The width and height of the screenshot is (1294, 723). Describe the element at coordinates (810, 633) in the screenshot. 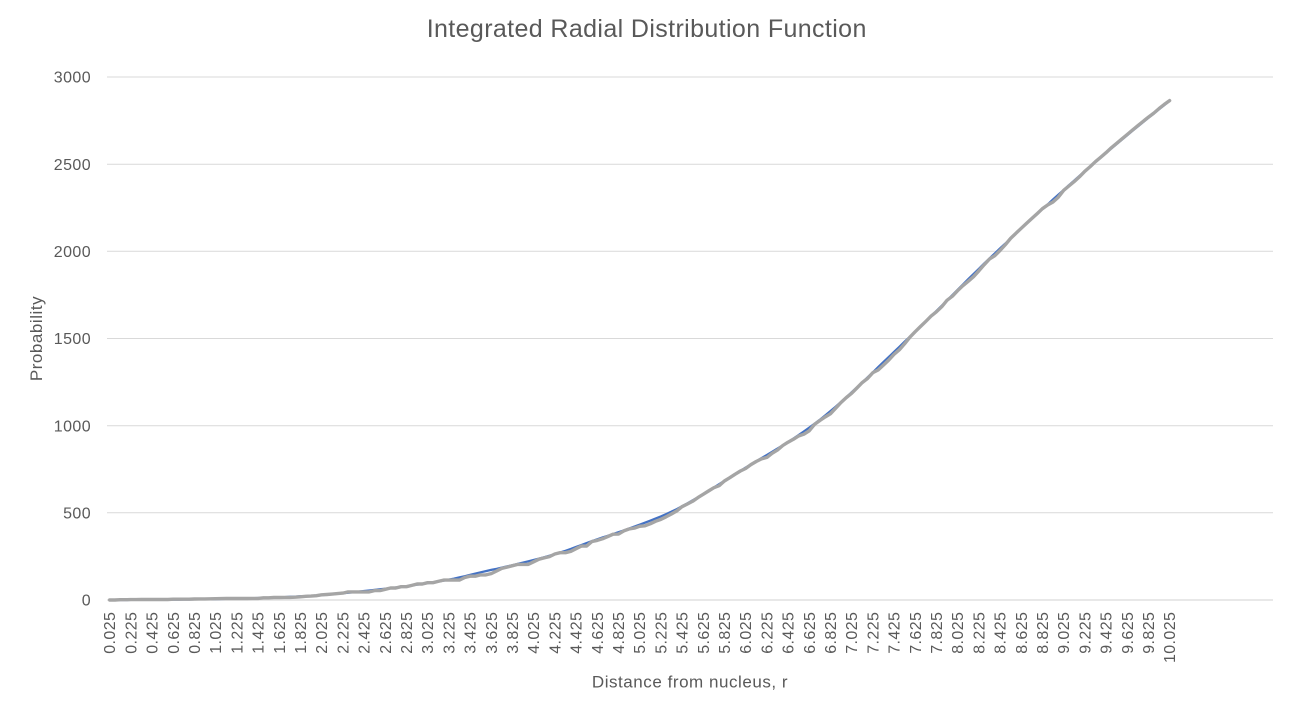

I see `svg-text: 6.625` at that location.